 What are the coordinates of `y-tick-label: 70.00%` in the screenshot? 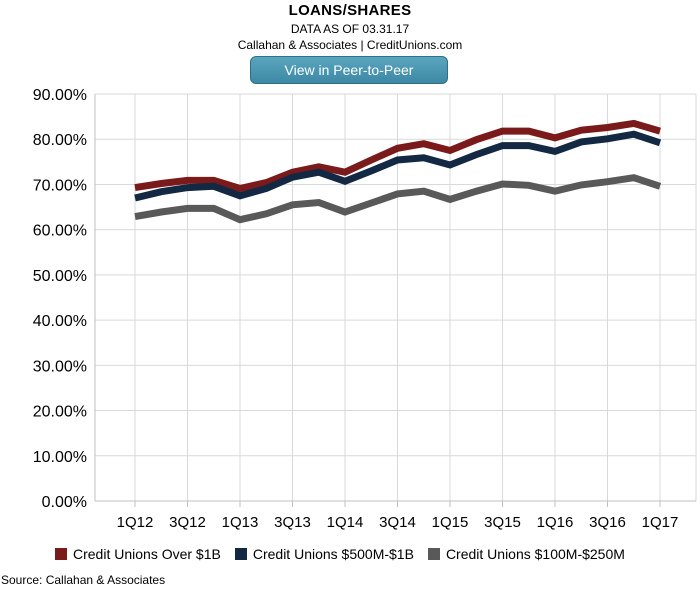 It's located at (60, 185).